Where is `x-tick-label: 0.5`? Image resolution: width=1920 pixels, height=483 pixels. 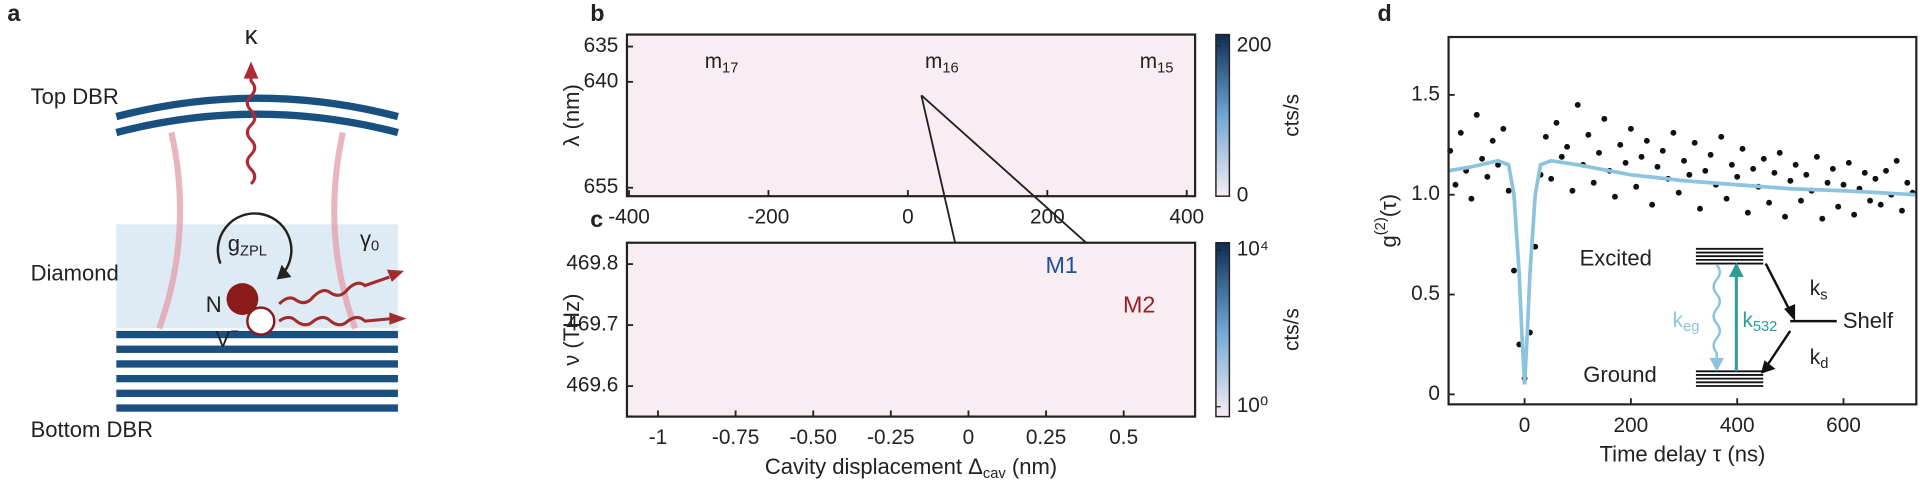
x-tick-label: 0.5 is located at coordinates (1123, 437).